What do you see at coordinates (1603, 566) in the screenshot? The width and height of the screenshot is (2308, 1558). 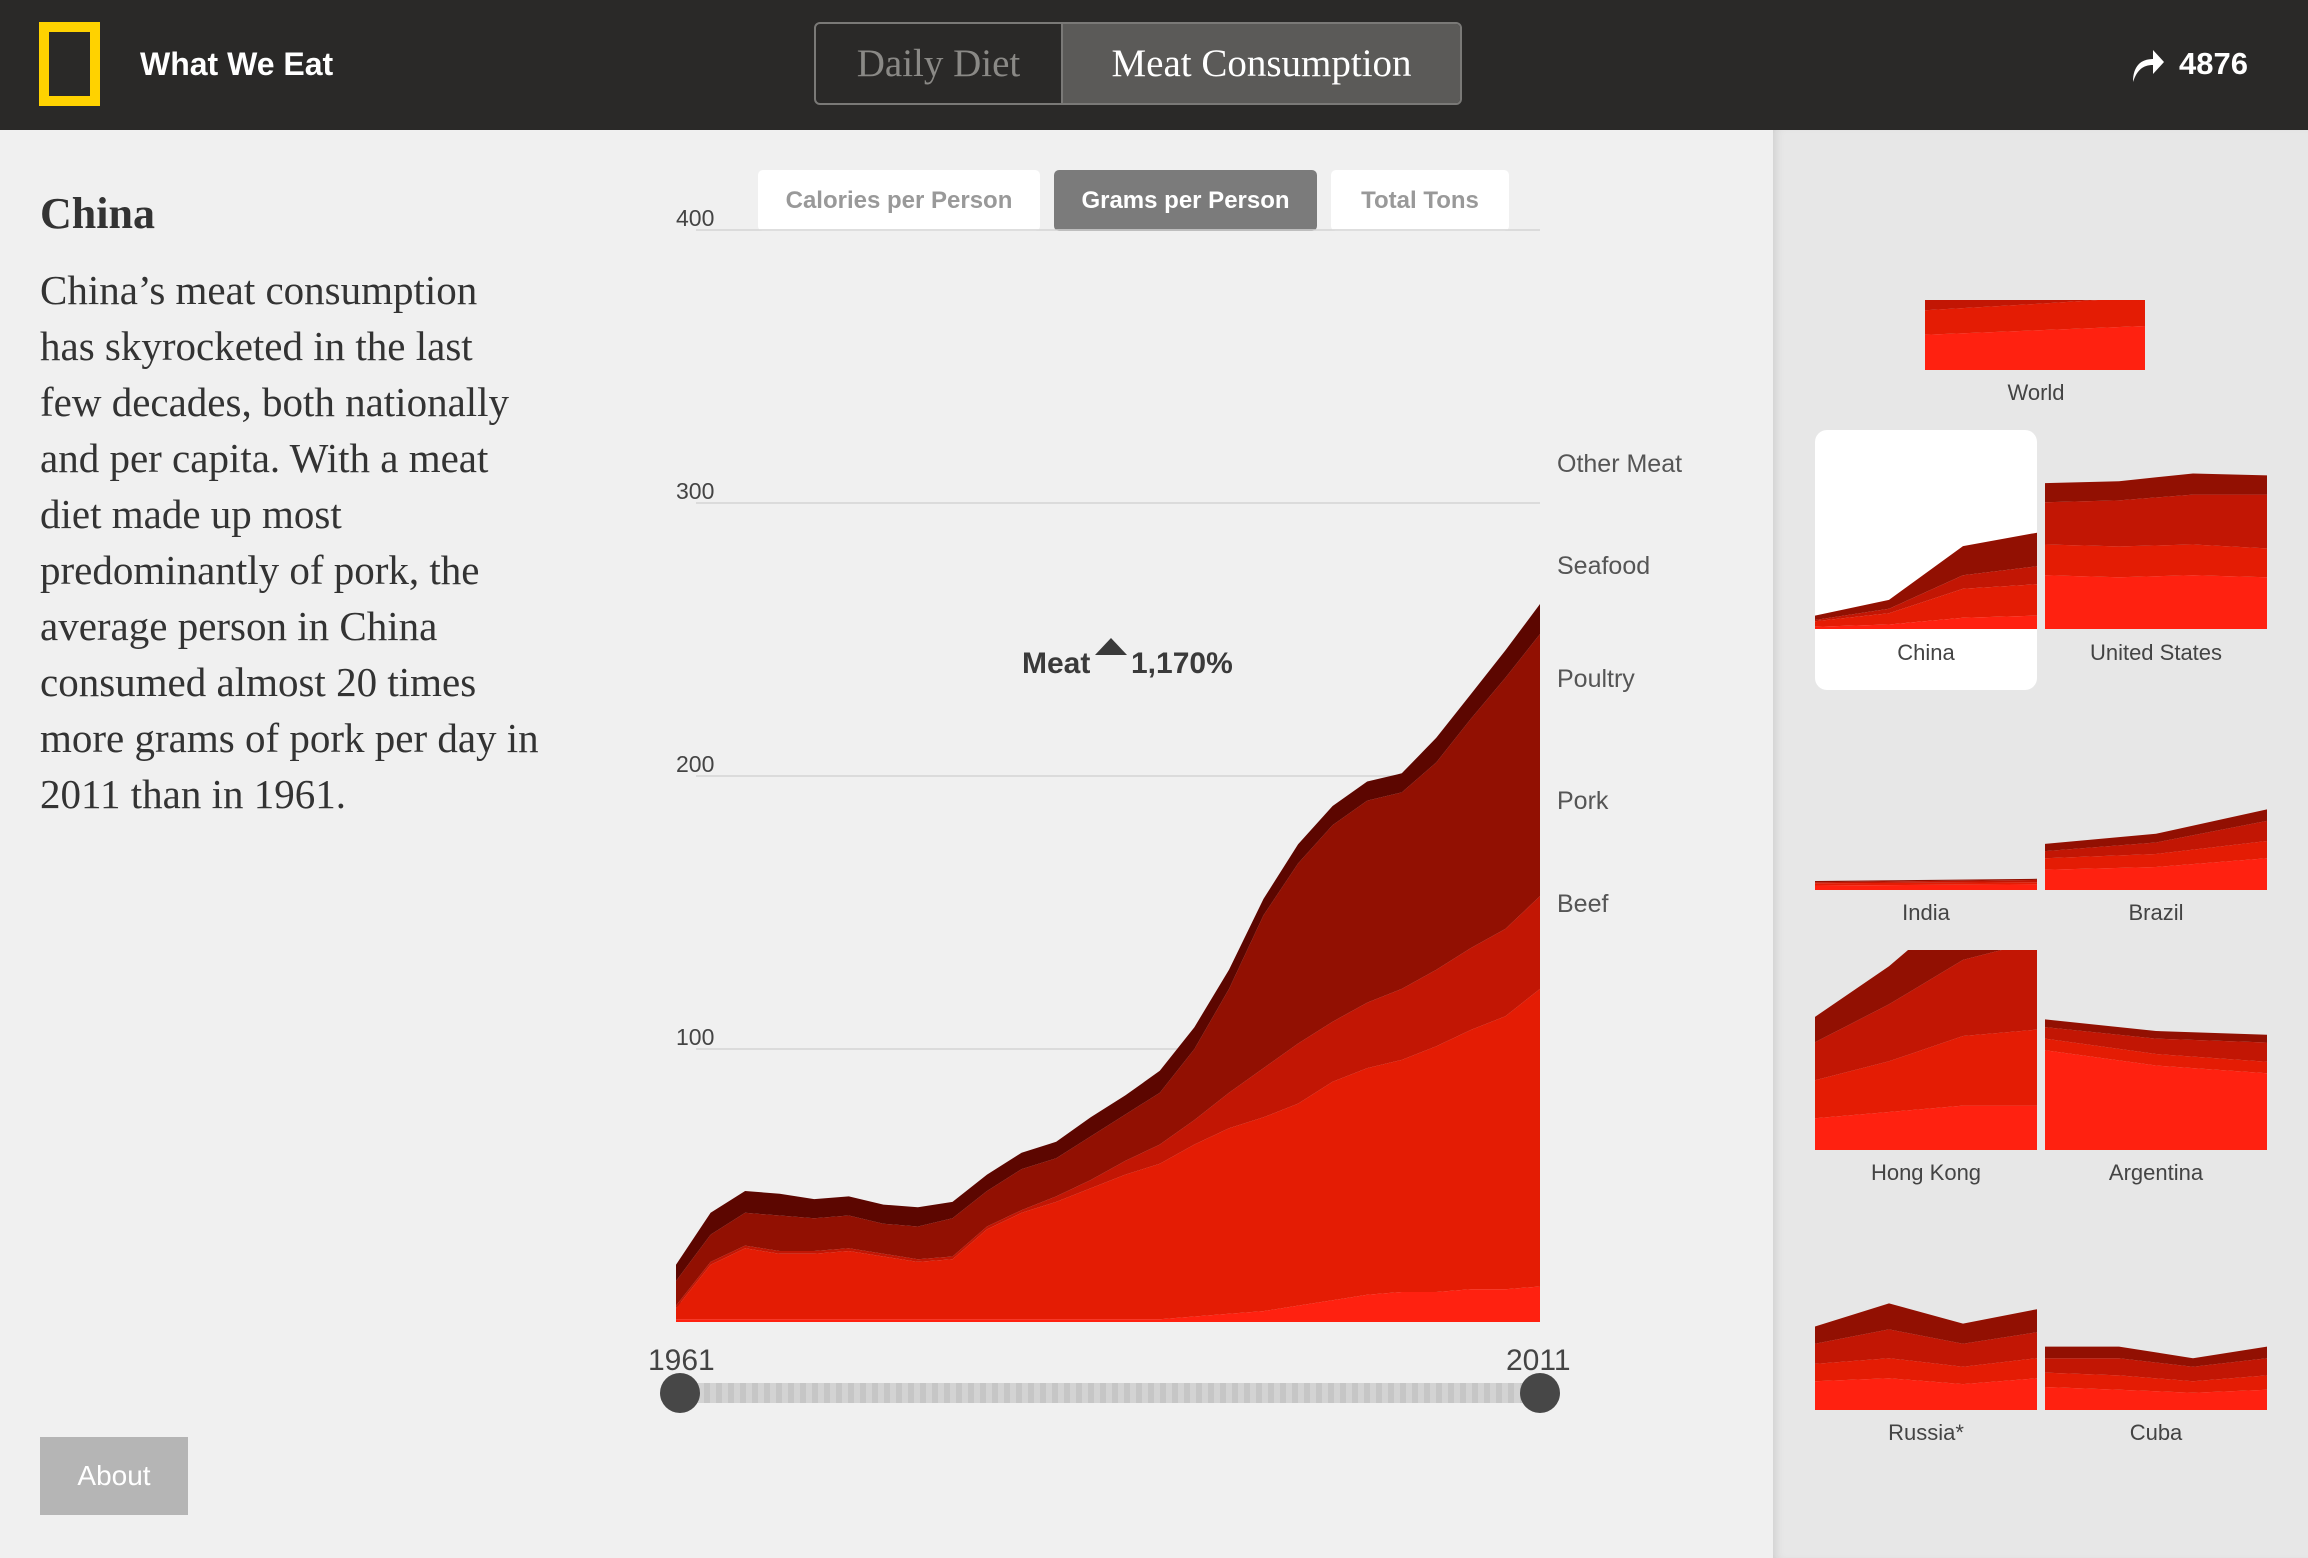 I see `series-label-seafood: Seafood` at bounding box center [1603, 566].